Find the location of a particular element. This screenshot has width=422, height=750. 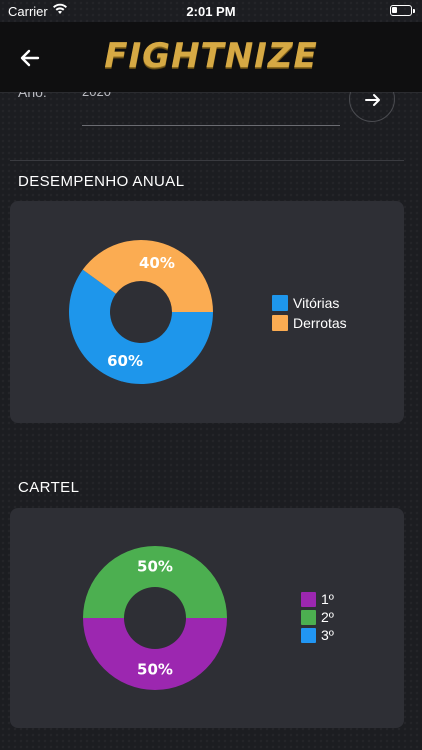

carrier-label: Carrier is located at coordinates (28, 11).